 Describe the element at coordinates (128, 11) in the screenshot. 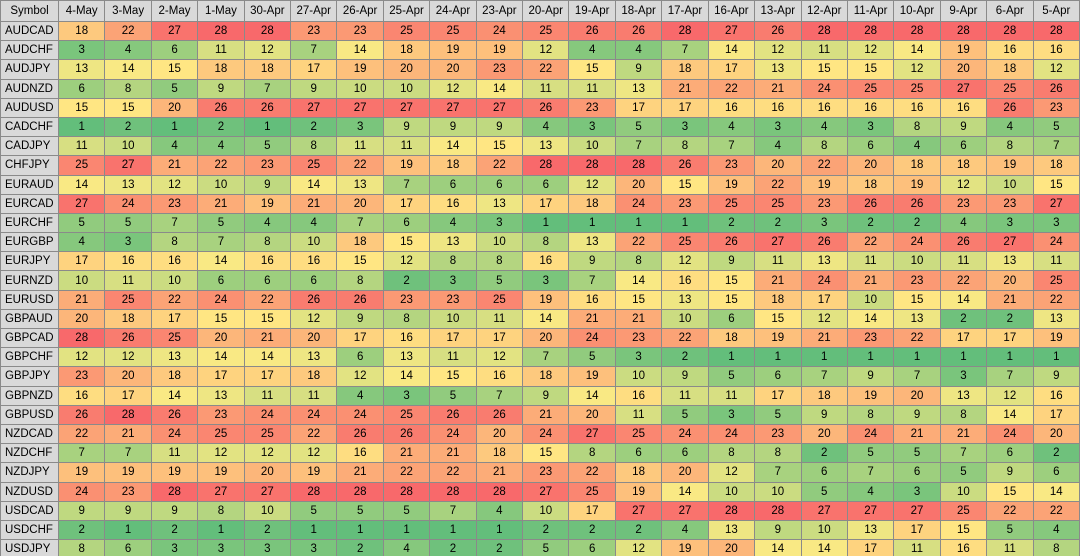

I see `column-header: 3-May` at that location.